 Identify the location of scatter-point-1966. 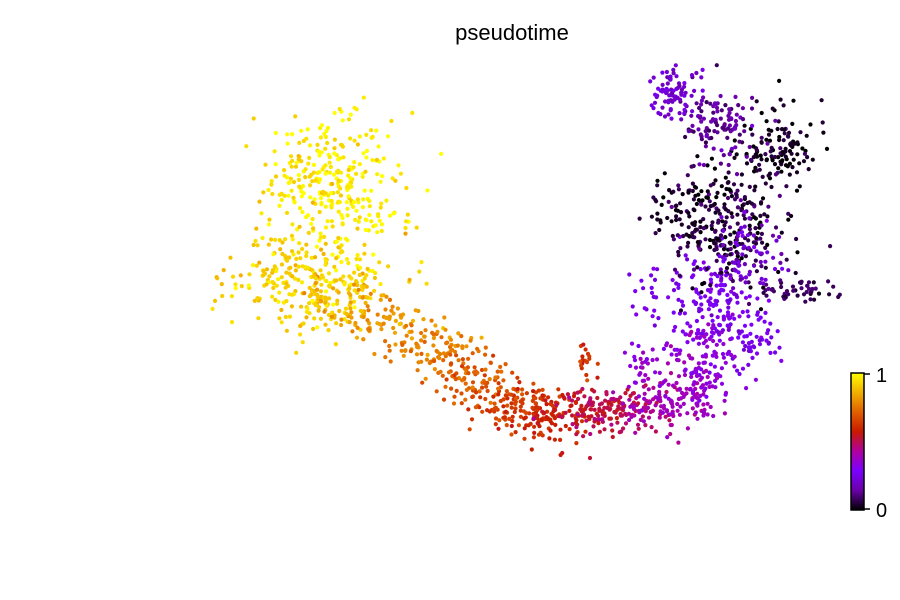
(673, 191).